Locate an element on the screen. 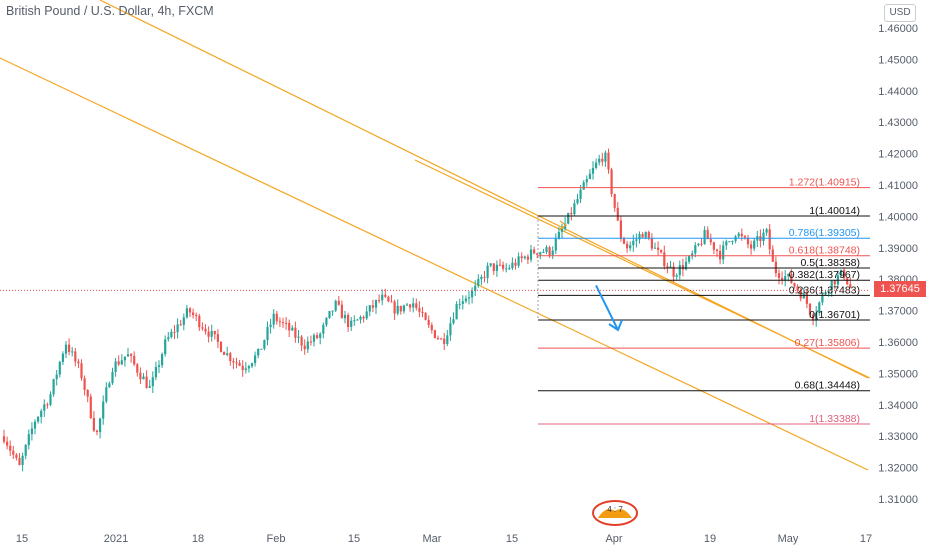  current-price-tag: 1.37645 is located at coordinates (900, 289).